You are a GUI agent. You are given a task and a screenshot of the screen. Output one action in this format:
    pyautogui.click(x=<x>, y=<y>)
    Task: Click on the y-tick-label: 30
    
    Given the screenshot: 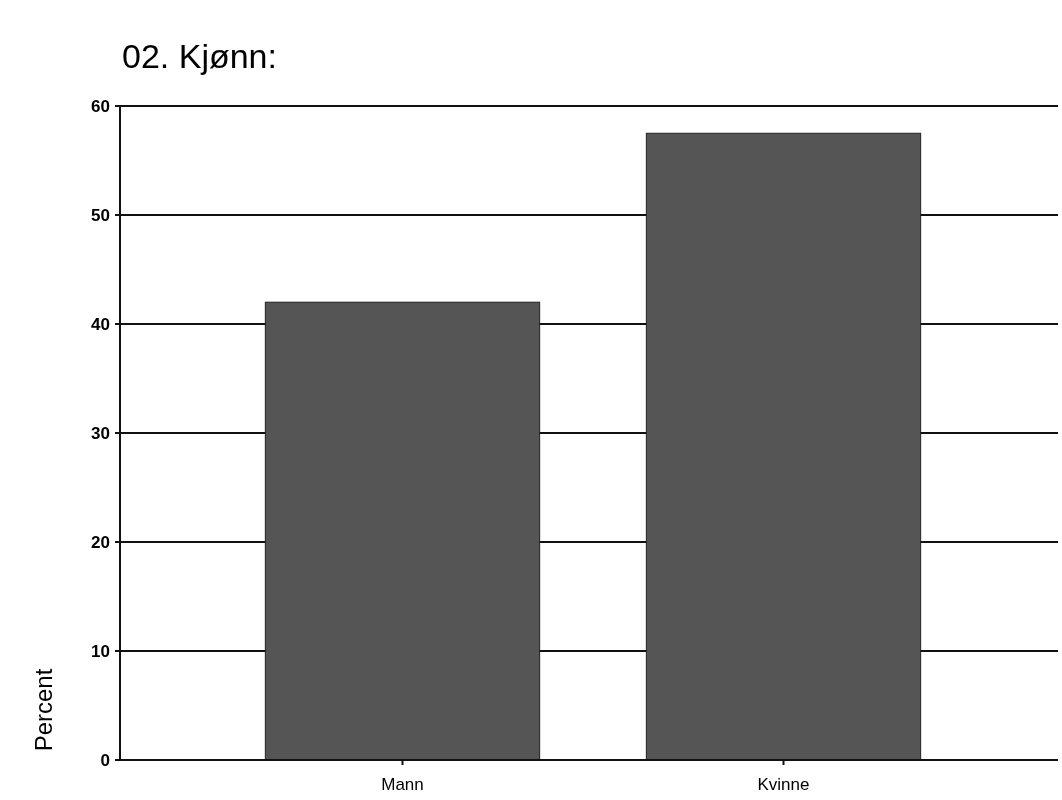 What is the action you would take?
    pyautogui.click(x=100, y=433)
    